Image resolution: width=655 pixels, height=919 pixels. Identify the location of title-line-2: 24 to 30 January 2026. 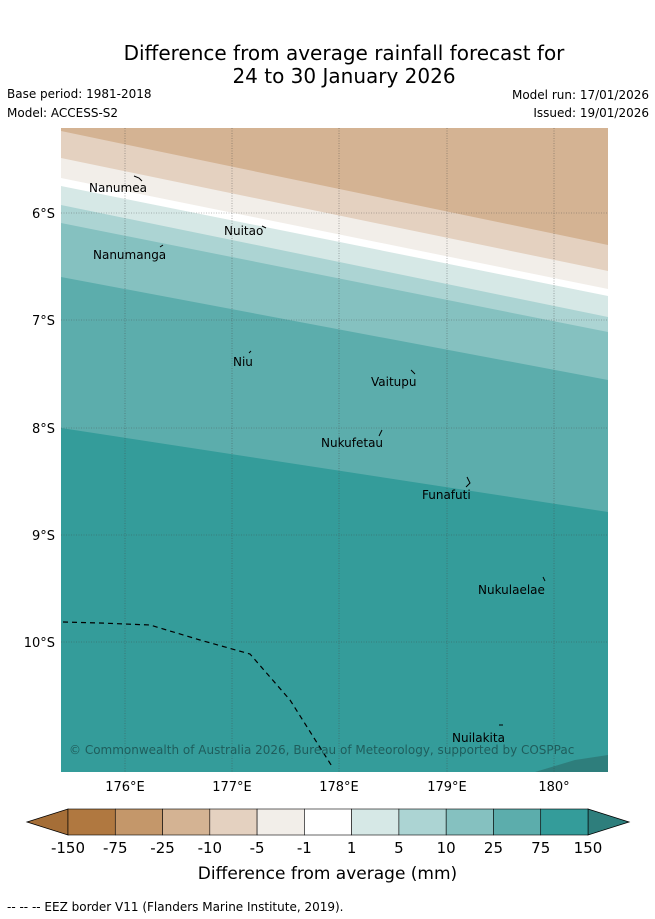
(344, 76).